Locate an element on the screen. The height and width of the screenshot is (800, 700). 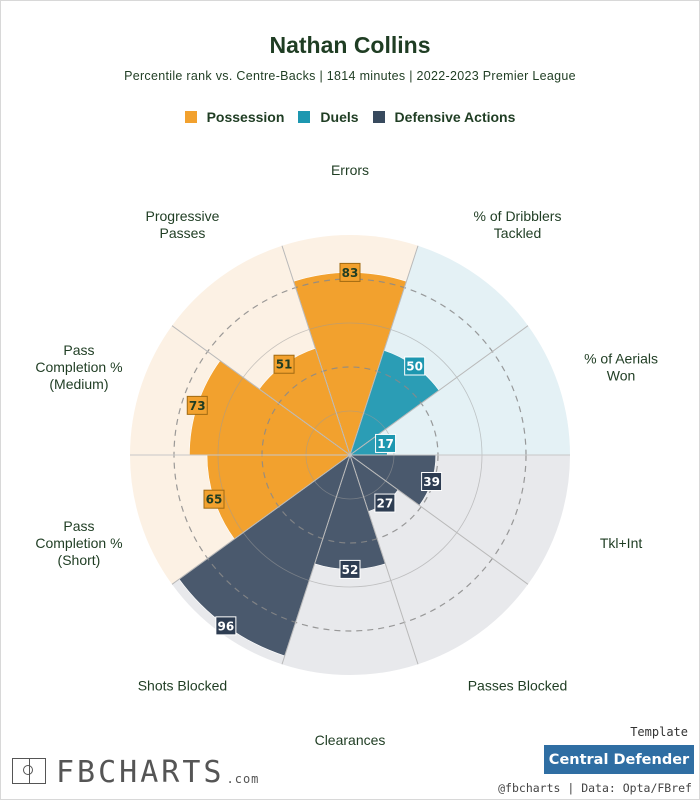
category-label: Progressive Passes is located at coordinates (183, 224).